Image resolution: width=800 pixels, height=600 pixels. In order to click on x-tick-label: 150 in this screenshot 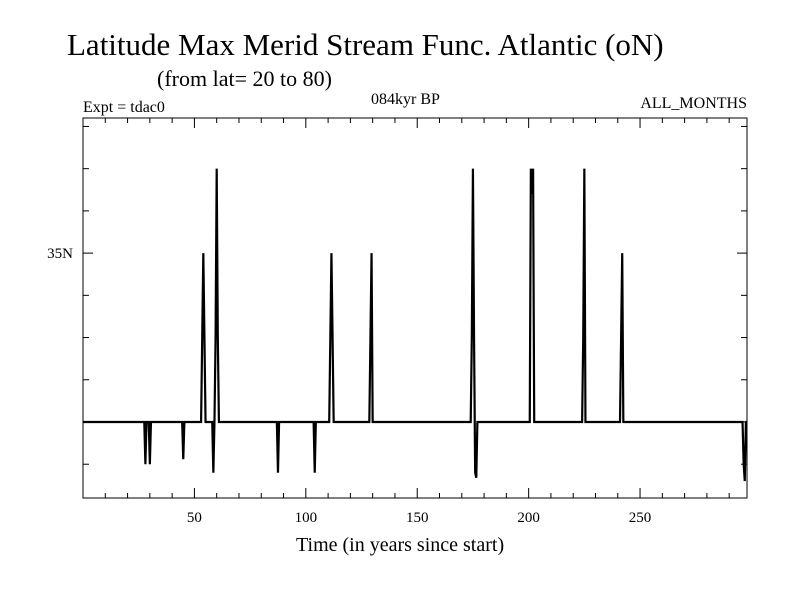, I will do `click(417, 518)`.